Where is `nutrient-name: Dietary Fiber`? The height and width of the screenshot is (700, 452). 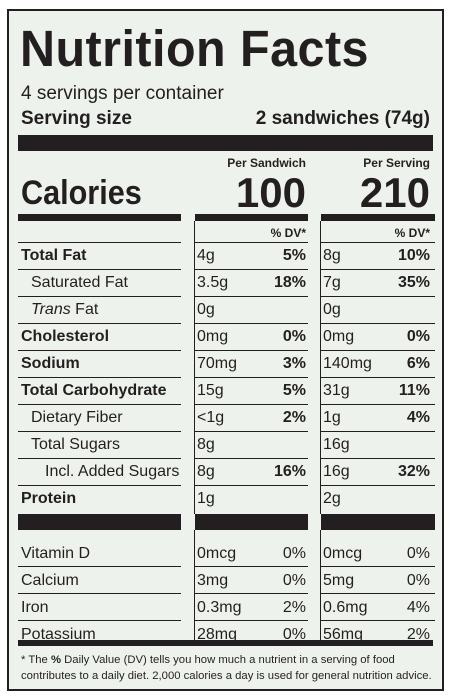
nutrient-name: Dietary Fiber is located at coordinates (77, 417).